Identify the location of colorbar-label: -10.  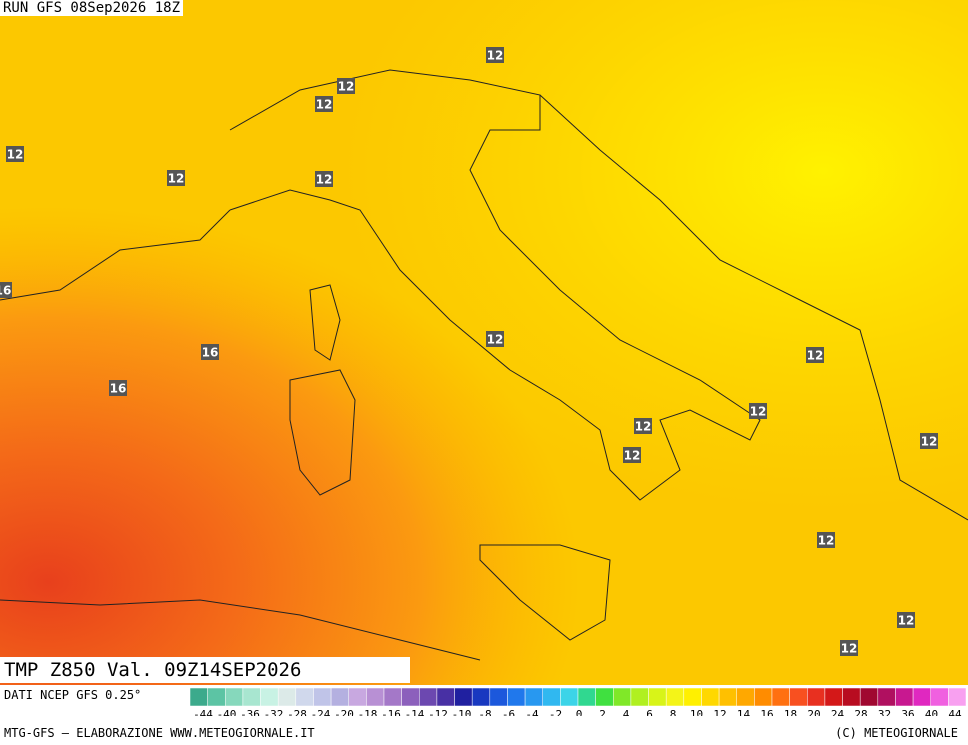
(462, 712).